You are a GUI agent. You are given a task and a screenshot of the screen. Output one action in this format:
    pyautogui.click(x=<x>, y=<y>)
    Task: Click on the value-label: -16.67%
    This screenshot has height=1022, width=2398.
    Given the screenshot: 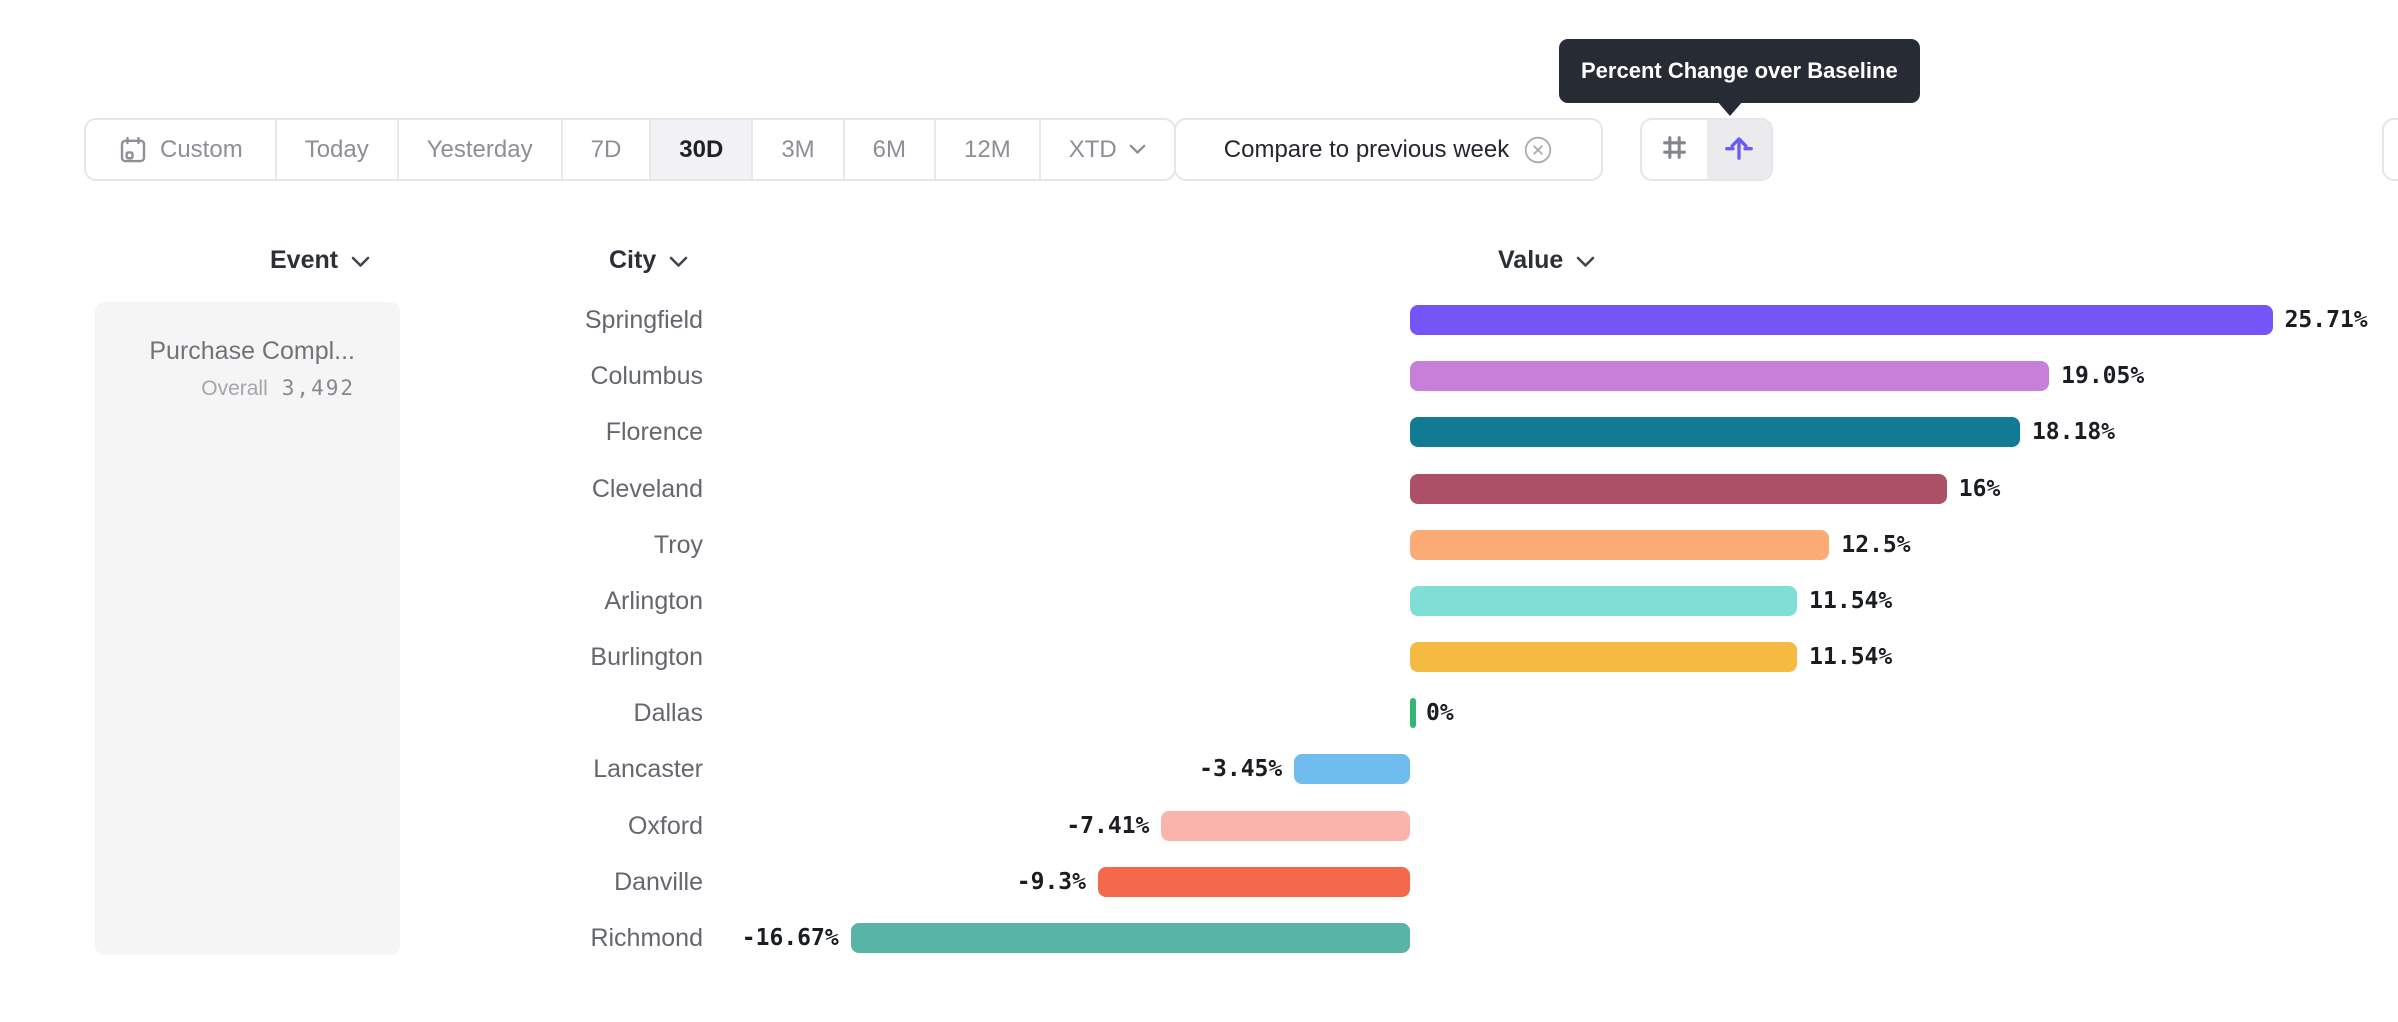 What is the action you would take?
    pyautogui.click(x=790, y=937)
    